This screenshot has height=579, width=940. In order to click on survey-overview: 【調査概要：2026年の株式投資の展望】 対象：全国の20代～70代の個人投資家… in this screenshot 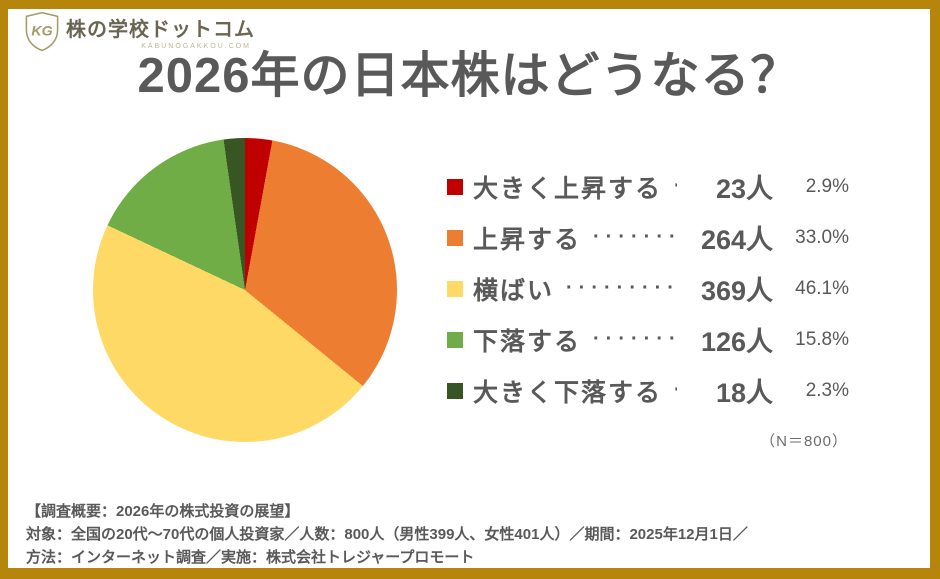, I will do `click(471, 534)`.